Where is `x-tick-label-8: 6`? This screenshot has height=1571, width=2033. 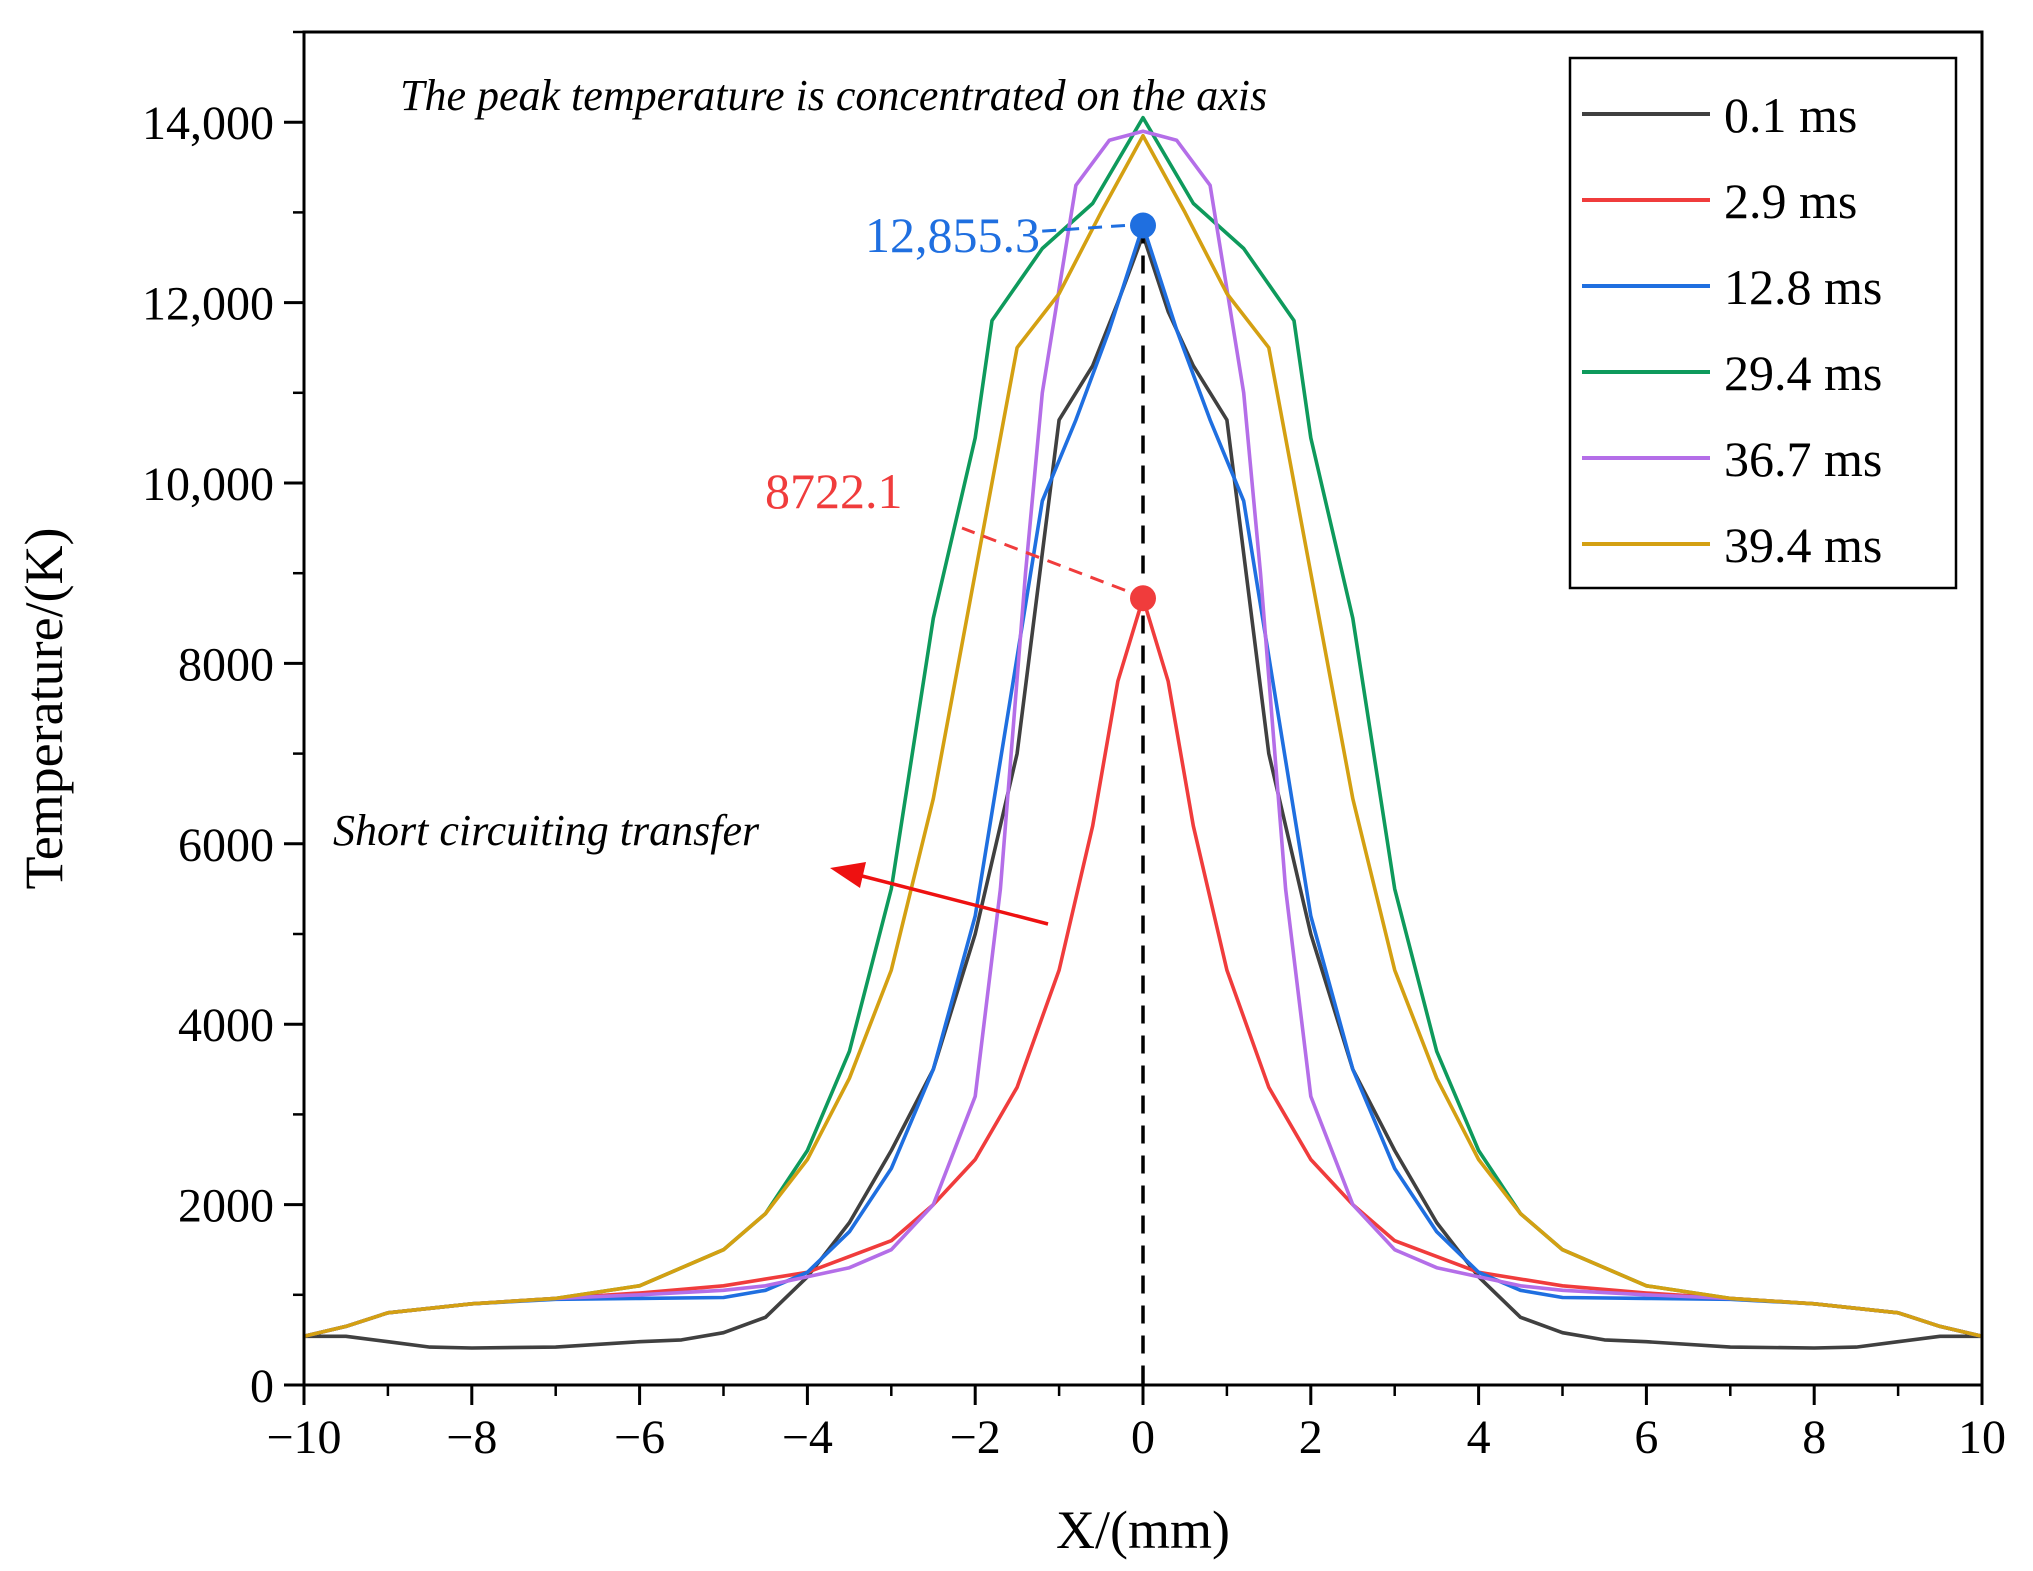
x-tick-label-8: 6 is located at coordinates (1646, 1437).